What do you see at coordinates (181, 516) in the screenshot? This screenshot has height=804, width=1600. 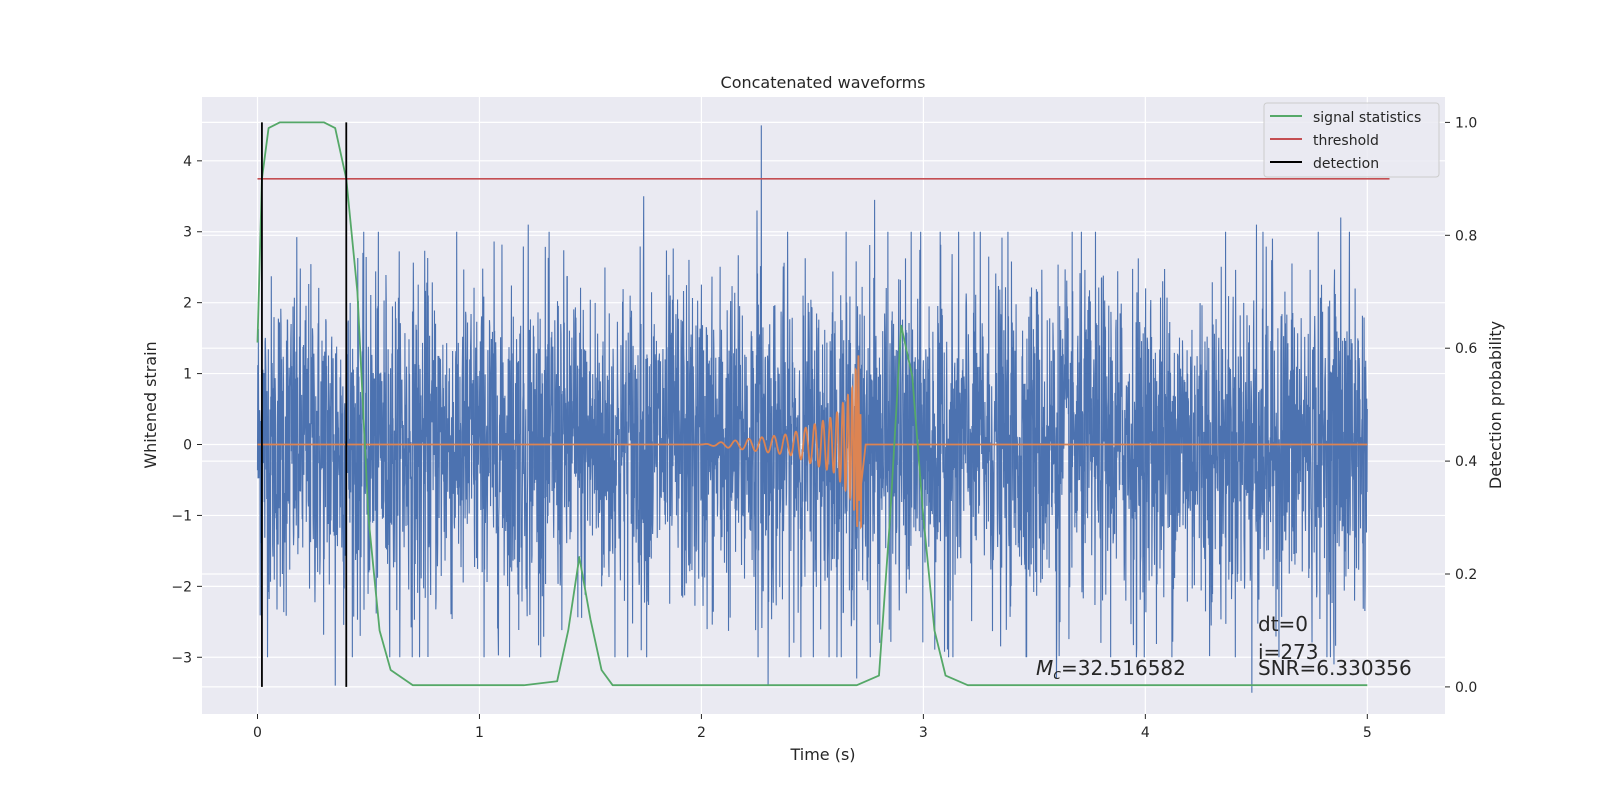 I see `y-tick-label: −1` at bounding box center [181, 516].